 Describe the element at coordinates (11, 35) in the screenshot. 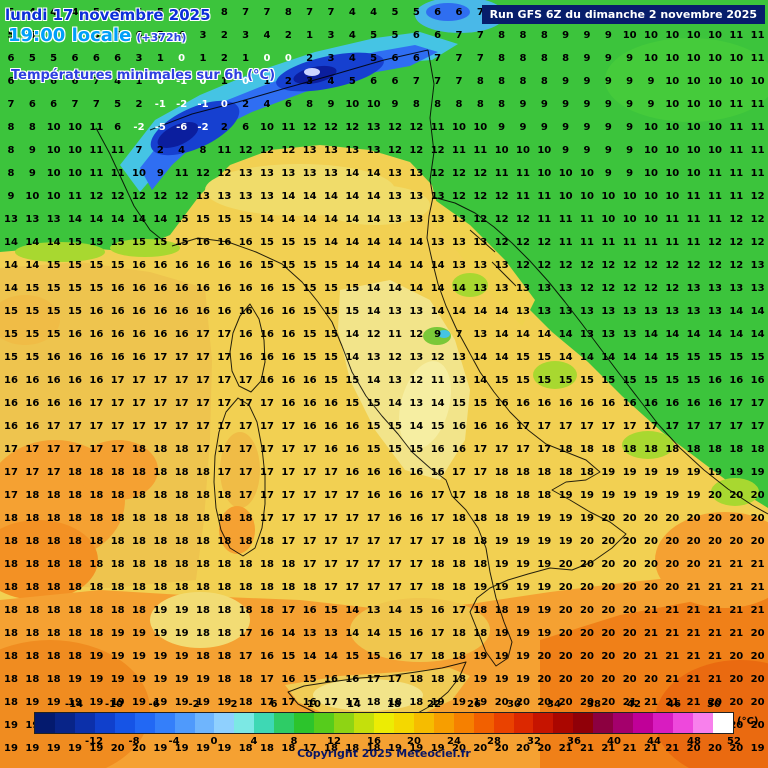

I see `temp-value: 5` at that location.